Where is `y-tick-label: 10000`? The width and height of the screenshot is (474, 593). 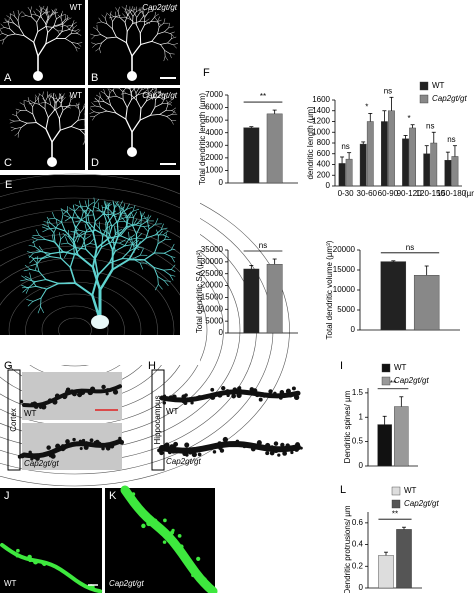
y-tick-label: 10000 is located at coordinates (212, 308).